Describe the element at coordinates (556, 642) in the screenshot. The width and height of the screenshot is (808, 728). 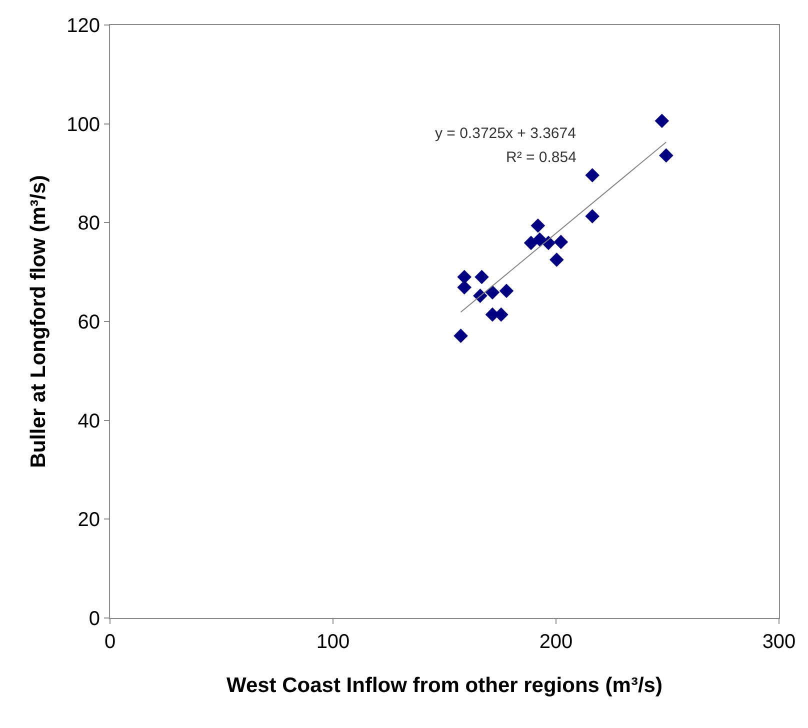
I see `x-tick-label: 200` at that location.